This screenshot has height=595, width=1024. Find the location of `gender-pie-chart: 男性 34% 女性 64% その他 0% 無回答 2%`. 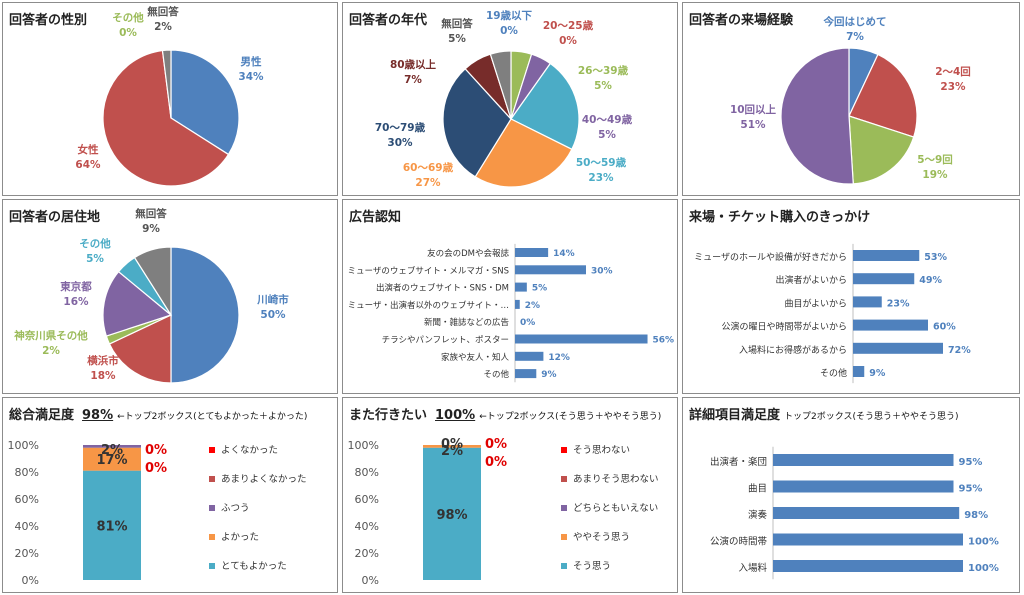

gender-pie-chart: 男性 34% 女性 64% その他 0% 無回答 2% is located at coordinates (169, 96).